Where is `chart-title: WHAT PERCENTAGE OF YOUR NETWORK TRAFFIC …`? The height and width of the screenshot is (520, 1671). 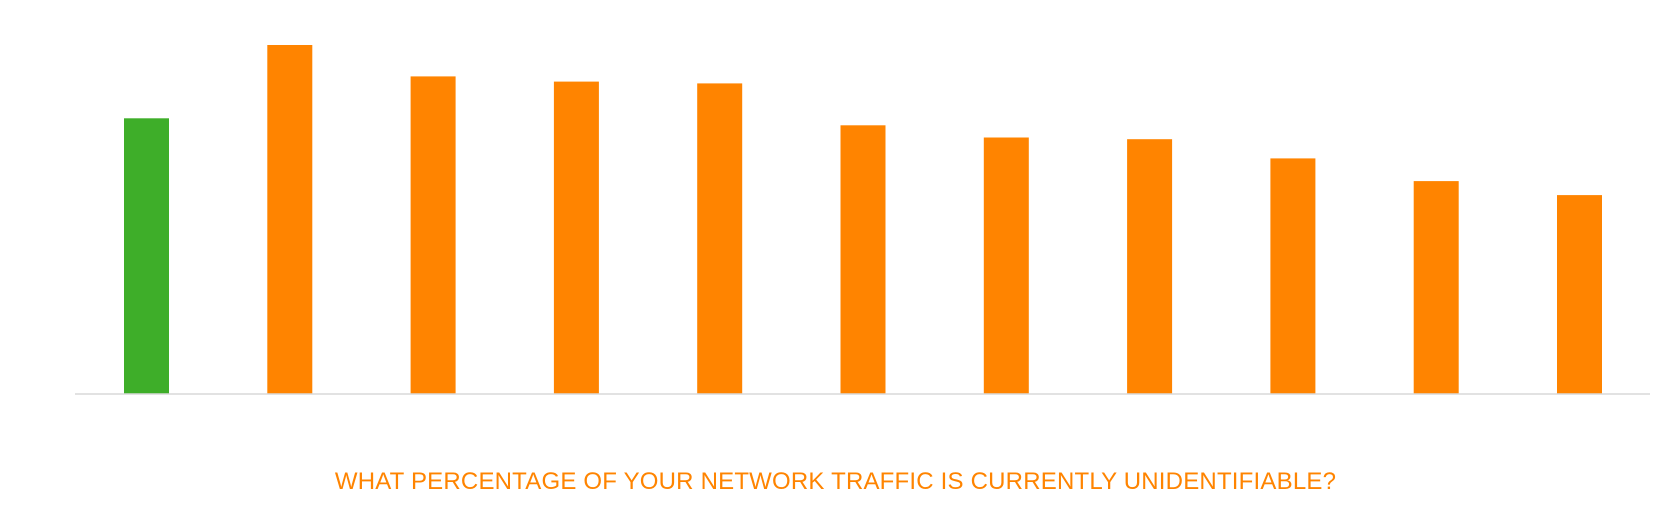 chart-title: WHAT PERCENTAGE OF YOUR NETWORK TRAFFIC … is located at coordinates (835, 481).